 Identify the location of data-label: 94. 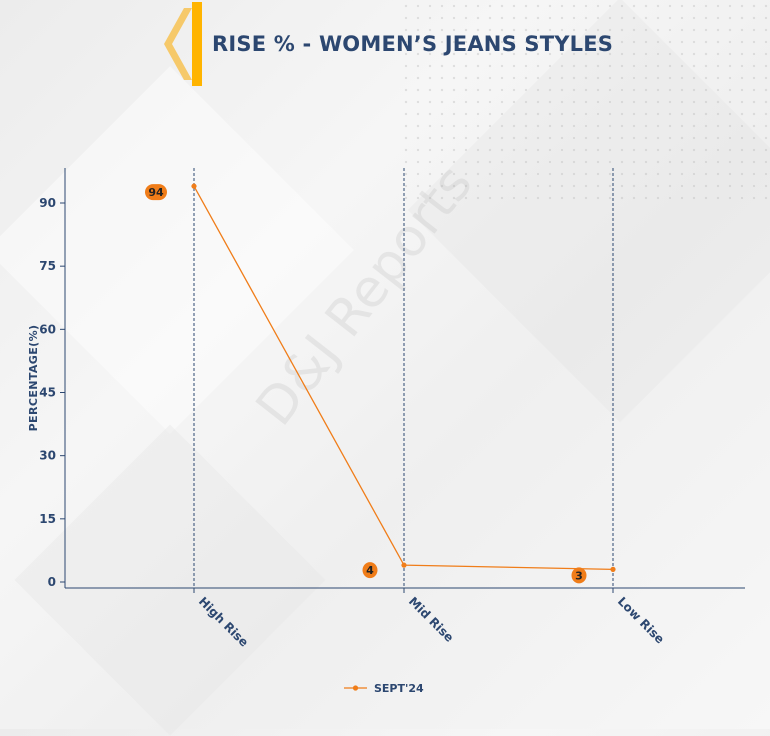
(156, 192).